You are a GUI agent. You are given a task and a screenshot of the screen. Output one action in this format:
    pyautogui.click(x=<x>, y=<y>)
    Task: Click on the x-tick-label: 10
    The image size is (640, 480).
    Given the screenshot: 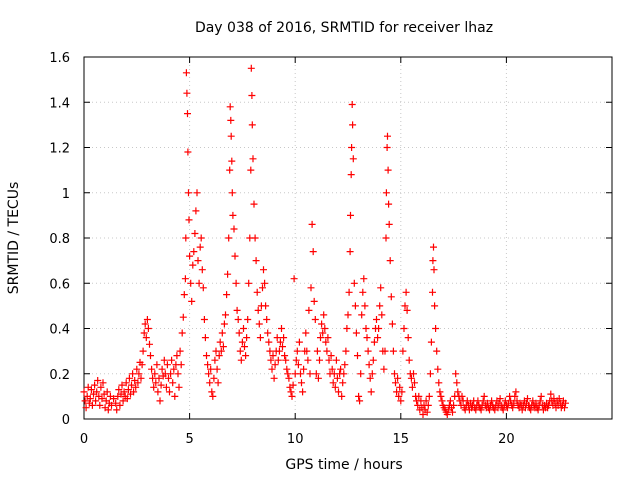 What is the action you would take?
    pyautogui.click(x=295, y=439)
    